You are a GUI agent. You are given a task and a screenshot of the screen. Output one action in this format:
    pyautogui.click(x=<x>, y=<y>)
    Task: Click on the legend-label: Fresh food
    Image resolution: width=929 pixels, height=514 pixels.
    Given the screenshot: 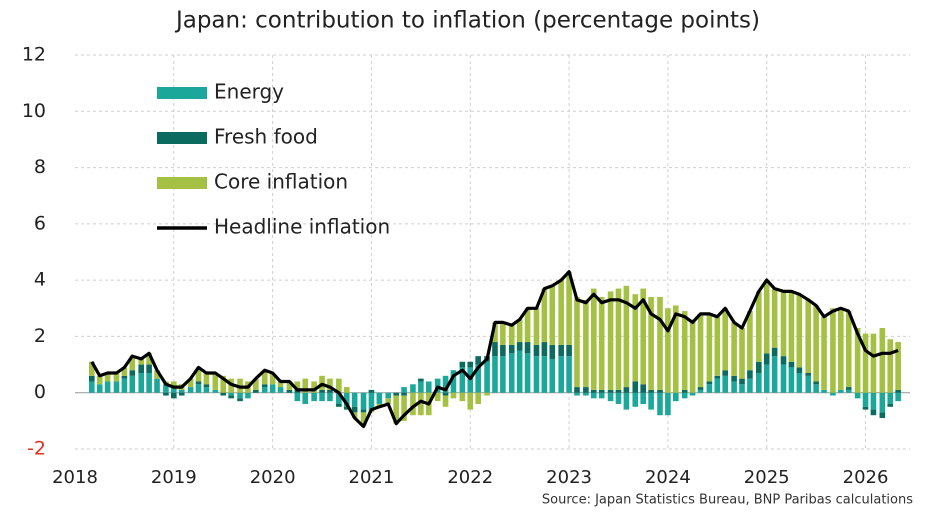 What is the action you would take?
    pyautogui.click(x=266, y=137)
    